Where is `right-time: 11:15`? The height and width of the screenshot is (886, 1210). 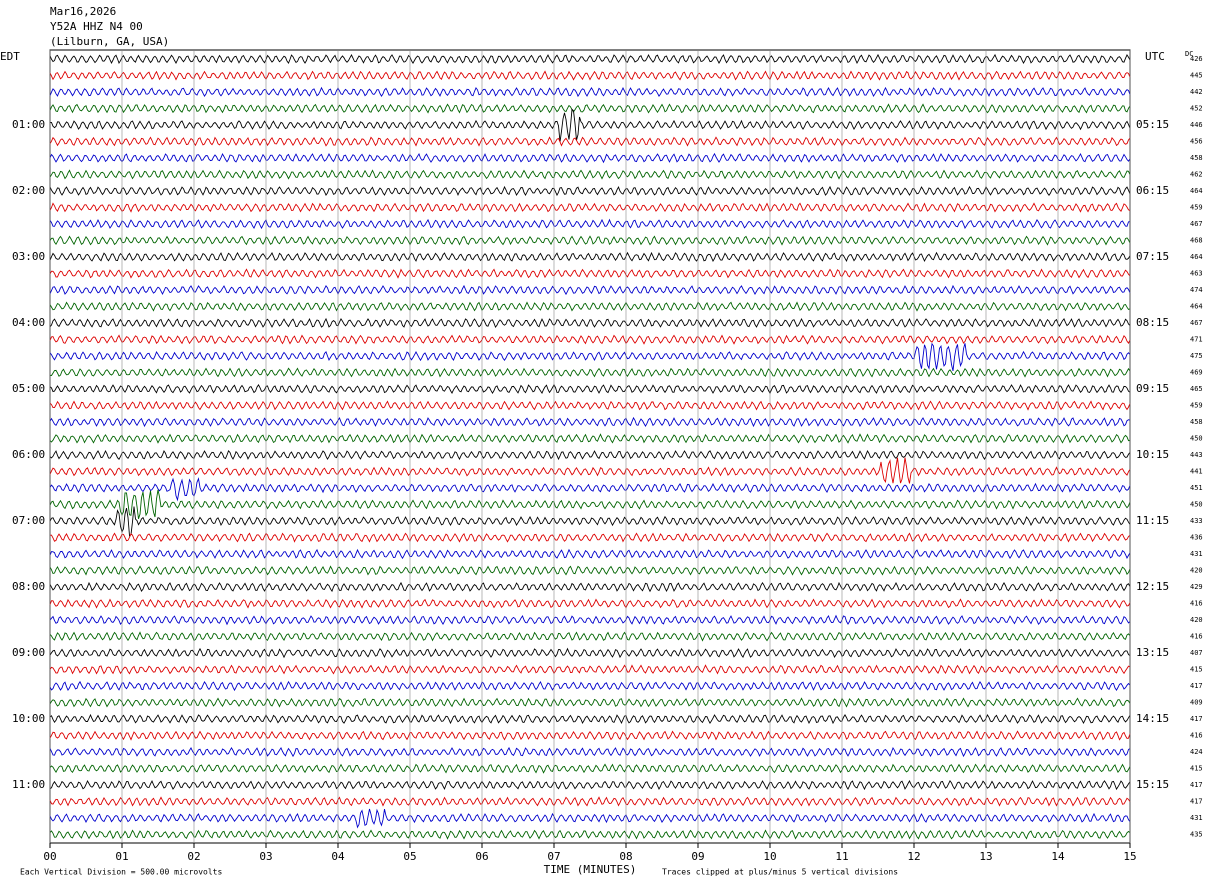
right-time: 11:15 is located at coordinates (1152, 520).